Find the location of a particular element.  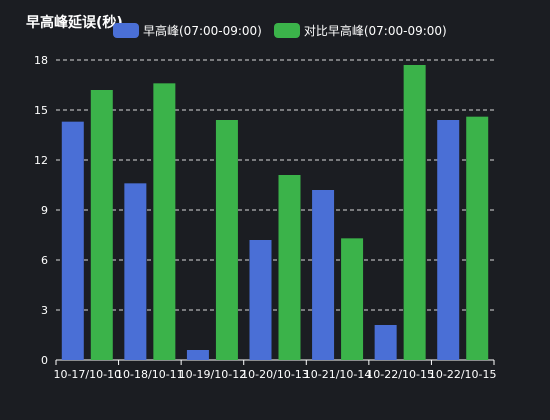

x-tick-label: 10-18/10-11 is located at coordinates (150, 374).